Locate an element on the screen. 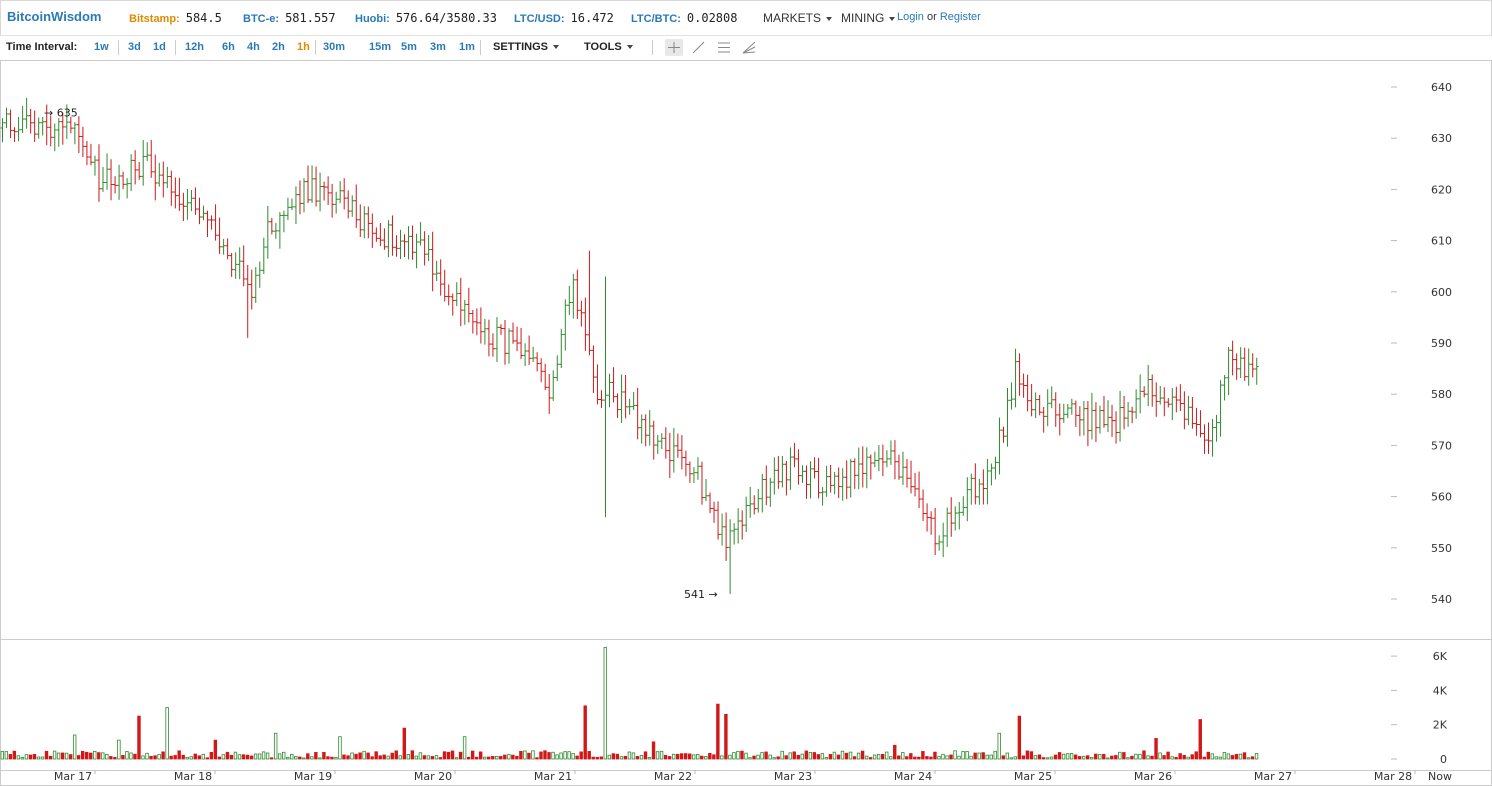 This screenshot has width=1492, height=786. mining-menu: MINING is located at coordinates (868, 18).